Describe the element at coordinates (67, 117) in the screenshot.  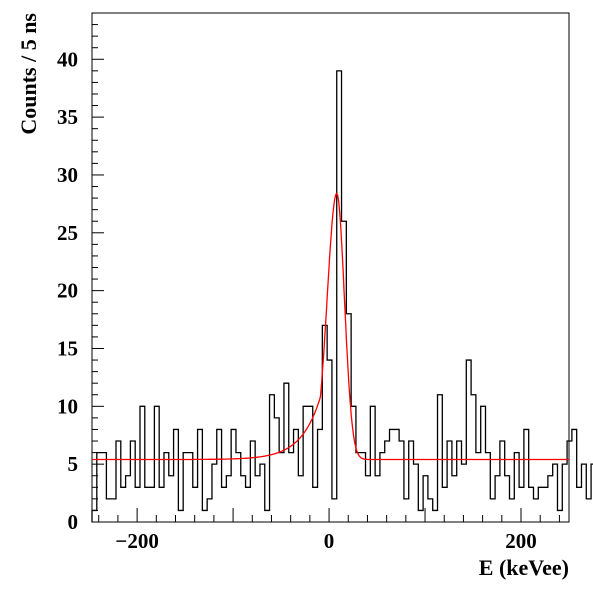
I see `y-tick-label: 35` at that location.